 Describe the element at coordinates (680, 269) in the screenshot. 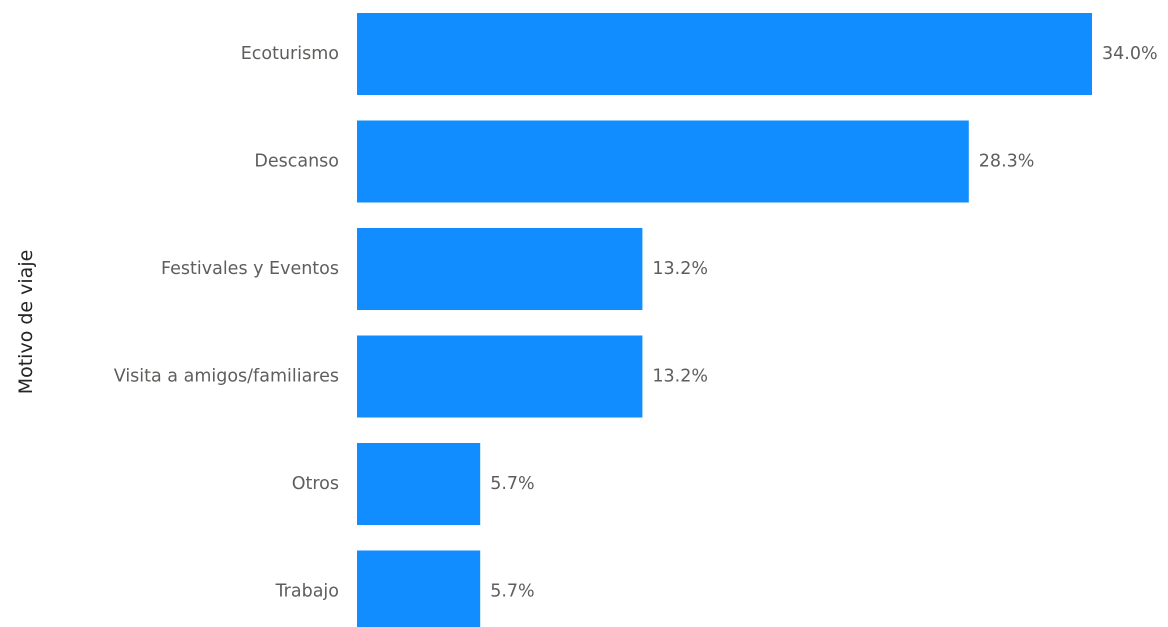

I see `value-label-2: 13.2%` at that location.